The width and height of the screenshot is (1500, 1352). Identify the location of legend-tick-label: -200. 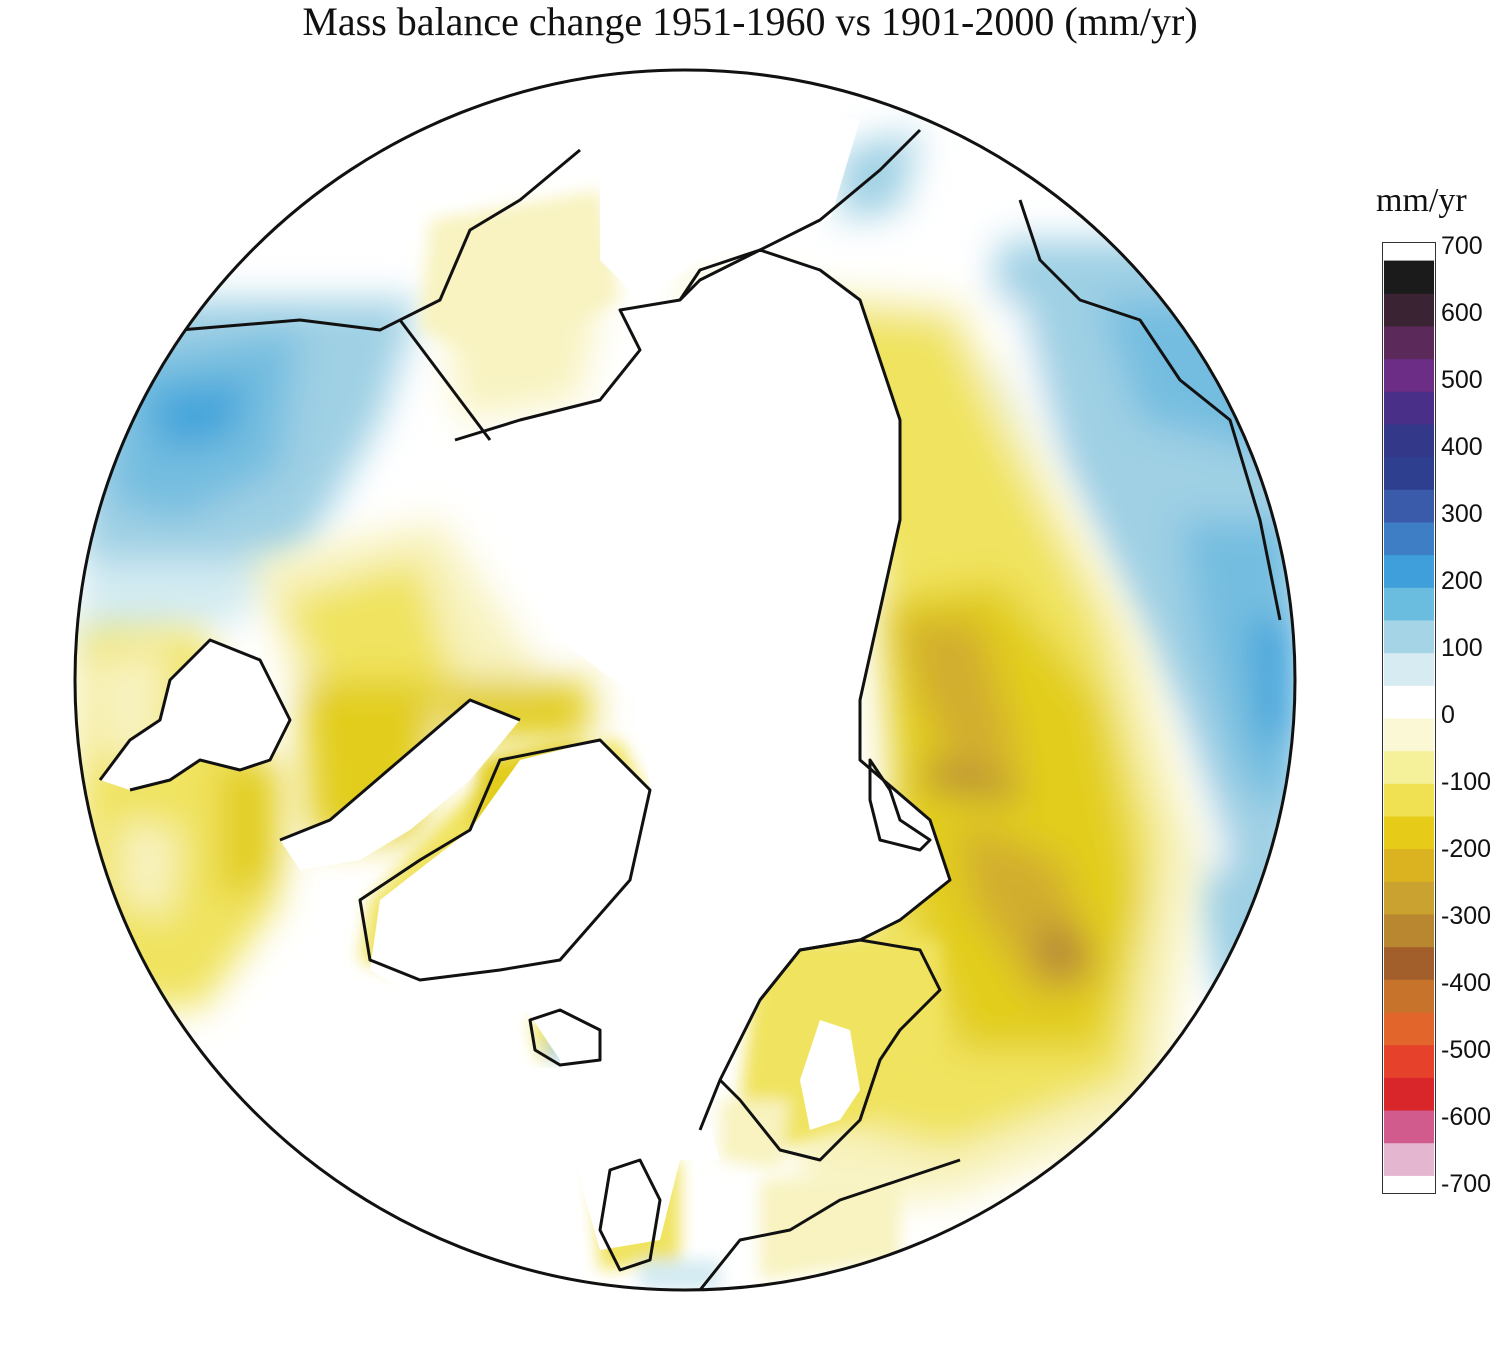
(1466, 848).